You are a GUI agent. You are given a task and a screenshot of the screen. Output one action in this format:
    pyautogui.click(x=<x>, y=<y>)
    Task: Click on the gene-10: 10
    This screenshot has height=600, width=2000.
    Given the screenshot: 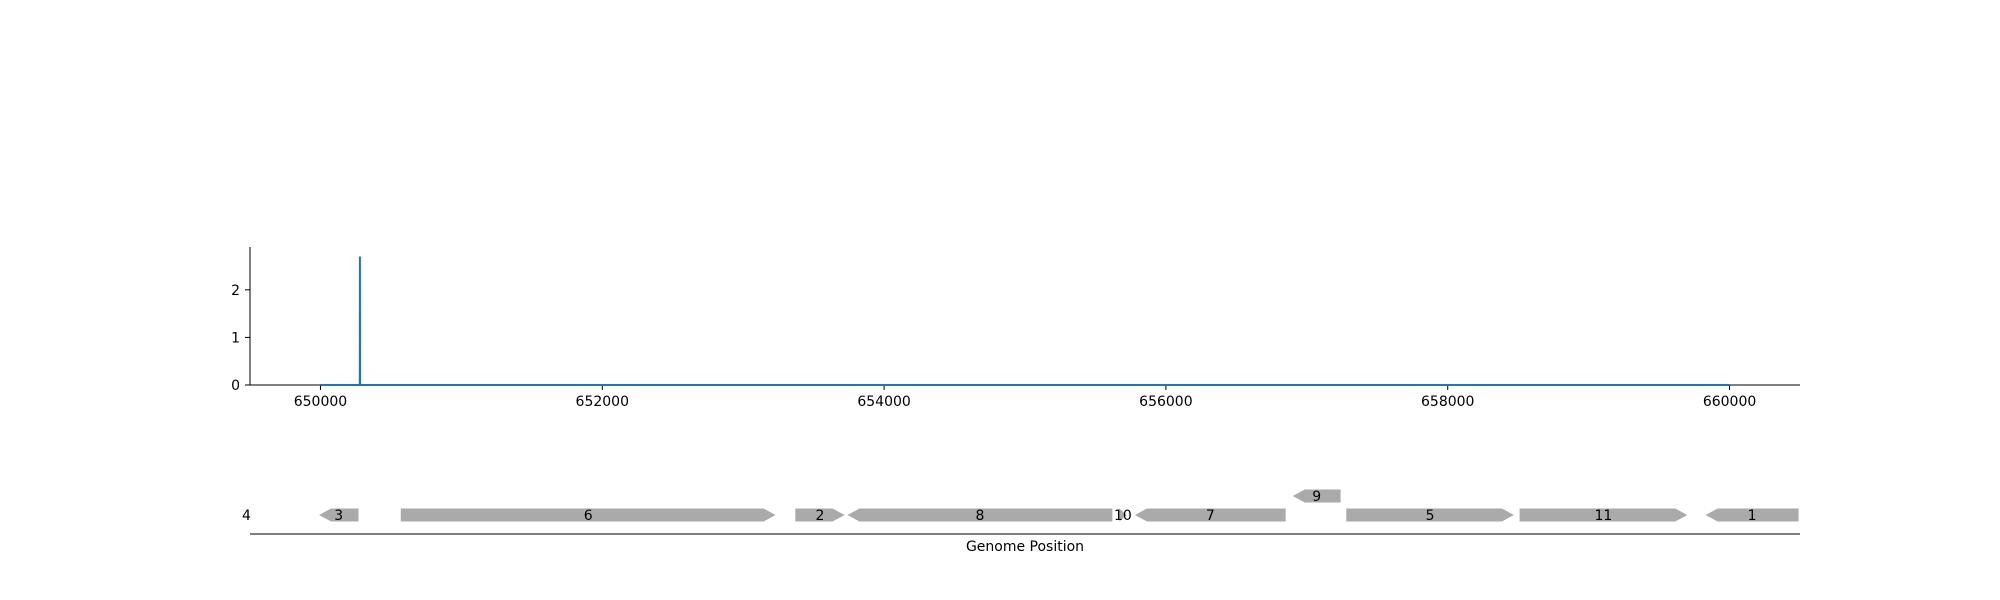 What is the action you would take?
    pyautogui.click(x=1123, y=516)
    